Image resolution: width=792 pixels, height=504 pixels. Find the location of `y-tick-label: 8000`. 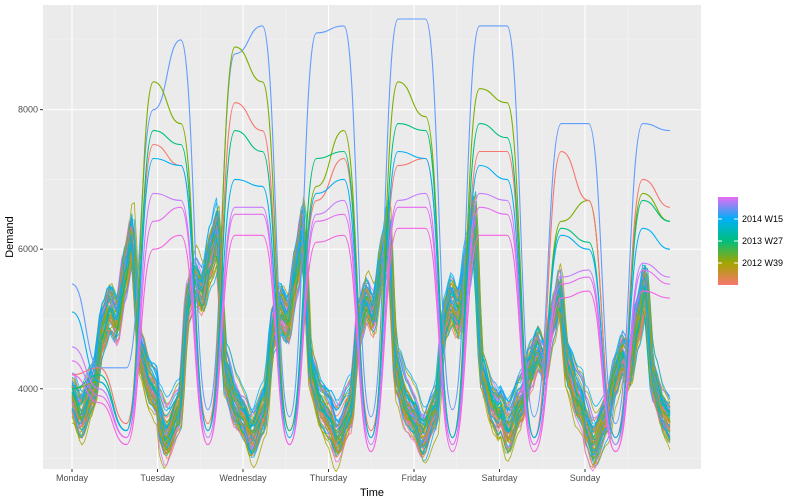

y-tick-label: 8000 is located at coordinates (28, 110).